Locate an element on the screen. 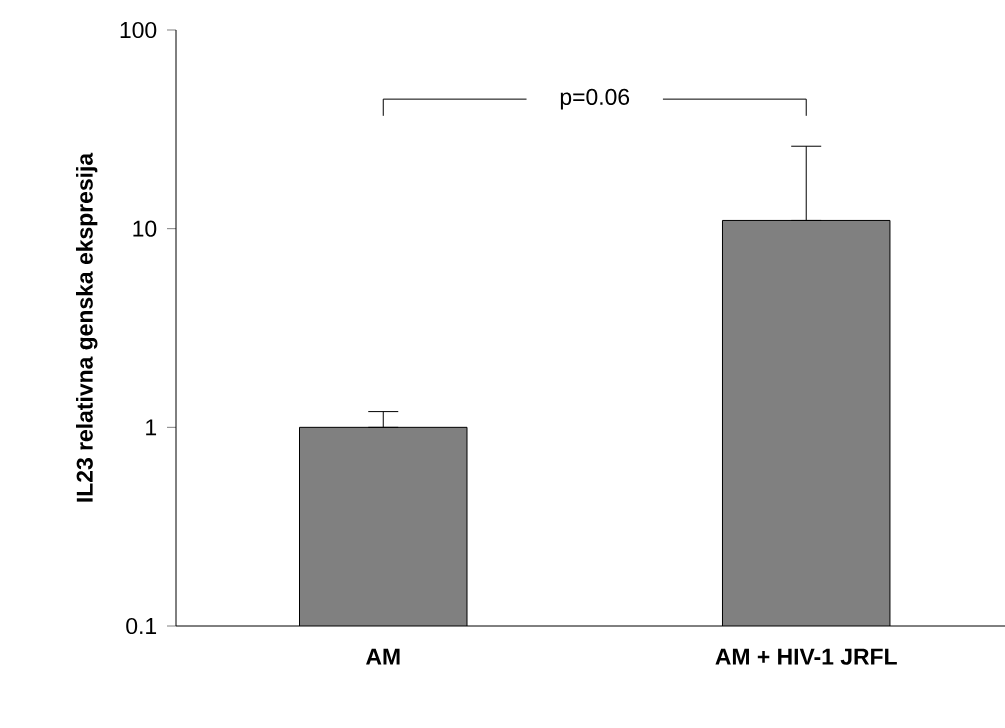  y-tick-label: 100 is located at coordinates (138, 30).